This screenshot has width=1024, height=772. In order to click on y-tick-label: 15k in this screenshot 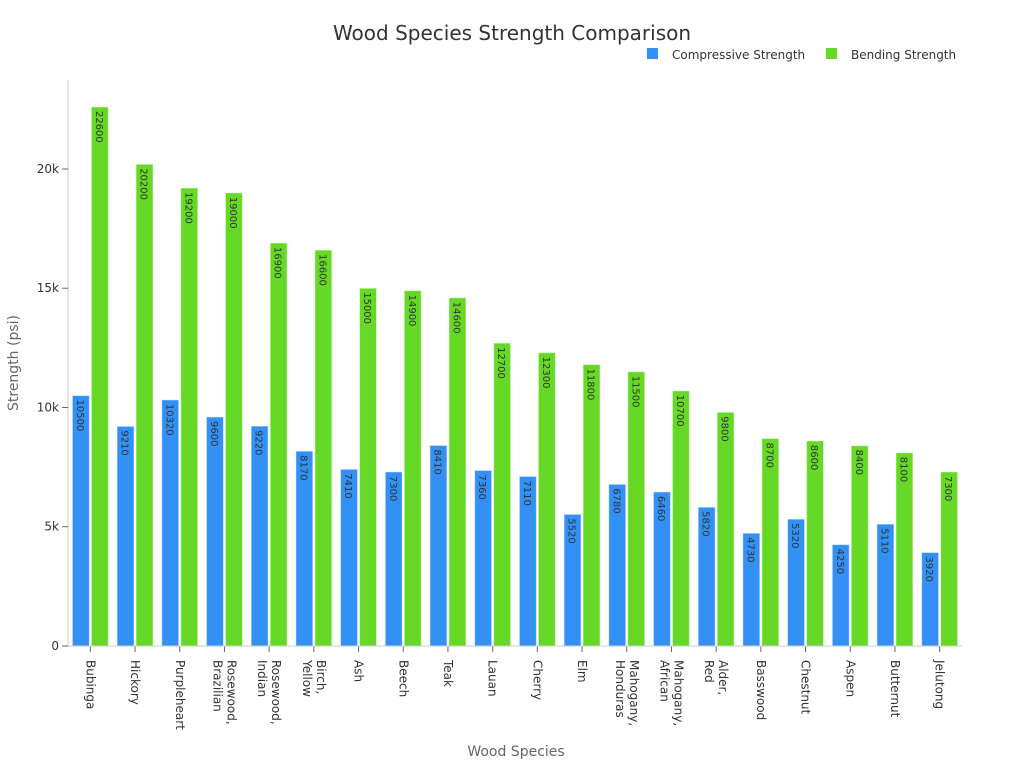, I will do `click(48, 288)`.